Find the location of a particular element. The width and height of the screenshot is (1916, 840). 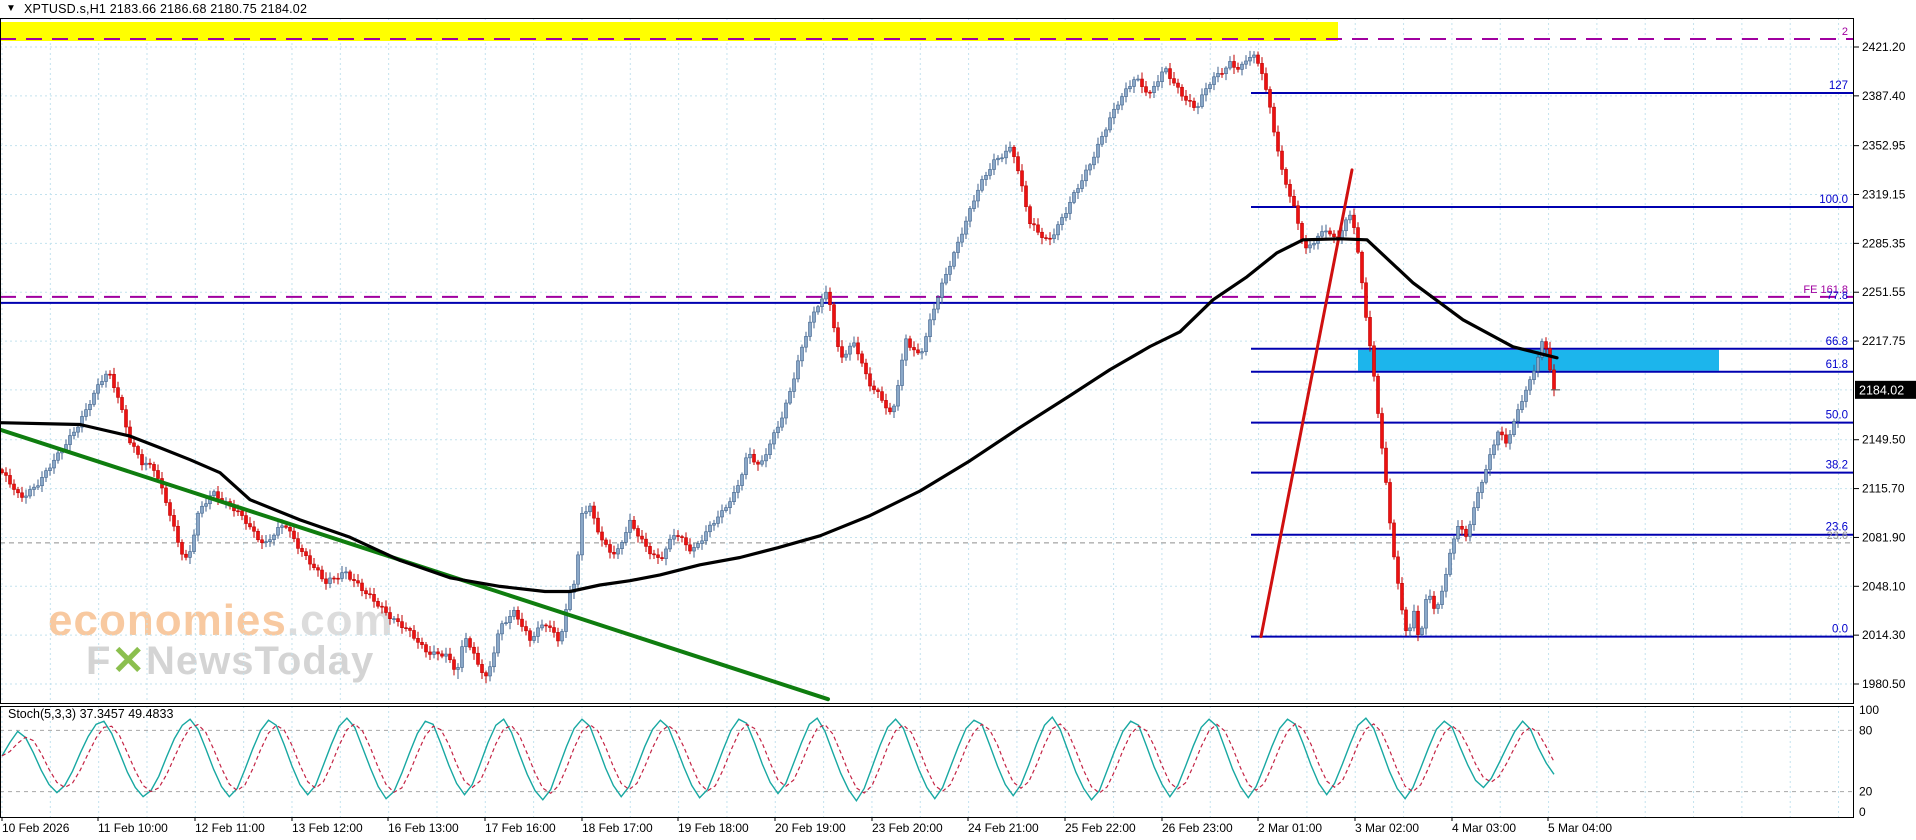

time-axis-tick: 10 Feb 2026 is located at coordinates (36, 828).